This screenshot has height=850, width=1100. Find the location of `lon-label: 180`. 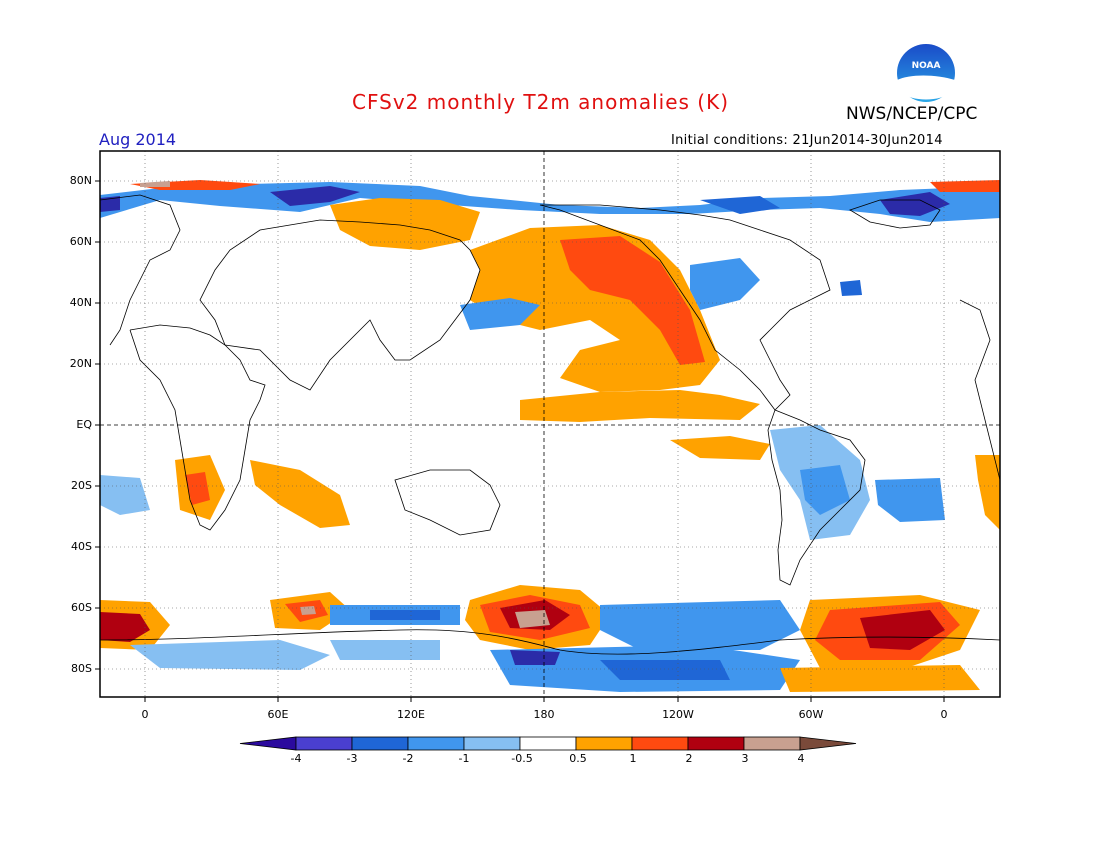

lon-label: 180 is located at coordinates (544, 714).